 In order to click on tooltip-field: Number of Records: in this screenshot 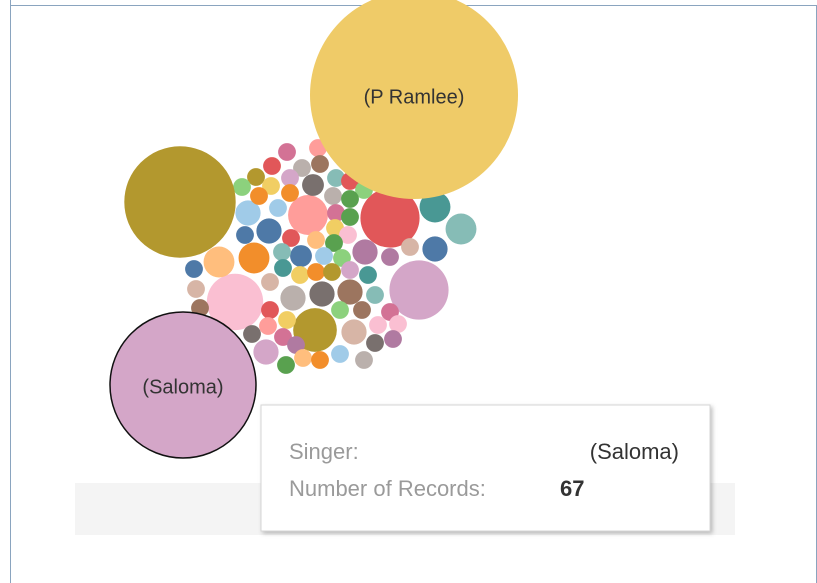, I will do `click(387, 488)`.